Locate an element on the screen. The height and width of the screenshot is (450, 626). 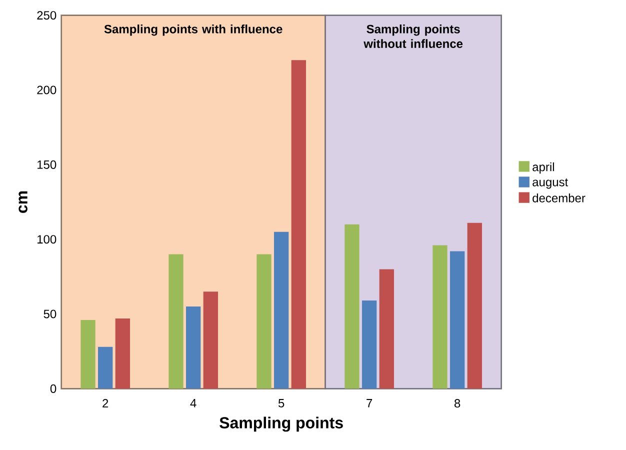
y-axis-title: cm is located at coordinates (23, 202).